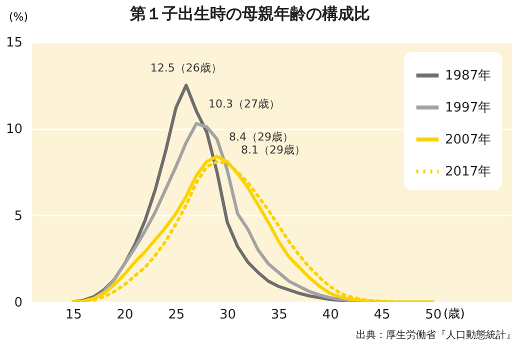 The image size is (530, 350). I want to click on legend-label: 2017年, so click(468, 172).